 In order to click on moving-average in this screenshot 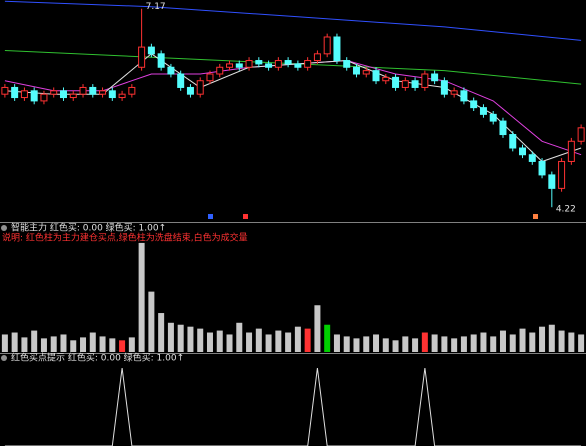, I will do `click(293, 20)`.